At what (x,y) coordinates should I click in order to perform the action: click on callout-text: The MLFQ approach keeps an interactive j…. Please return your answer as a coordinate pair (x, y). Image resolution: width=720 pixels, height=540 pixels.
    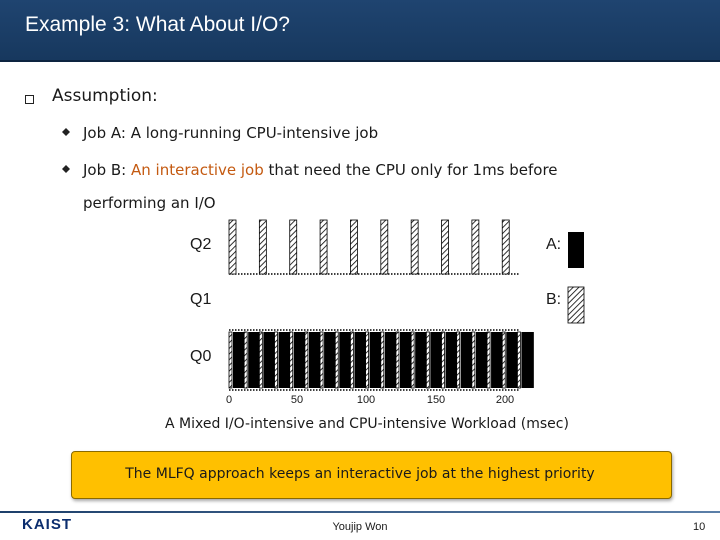
    Looking at the image, I should click on (360, 474).